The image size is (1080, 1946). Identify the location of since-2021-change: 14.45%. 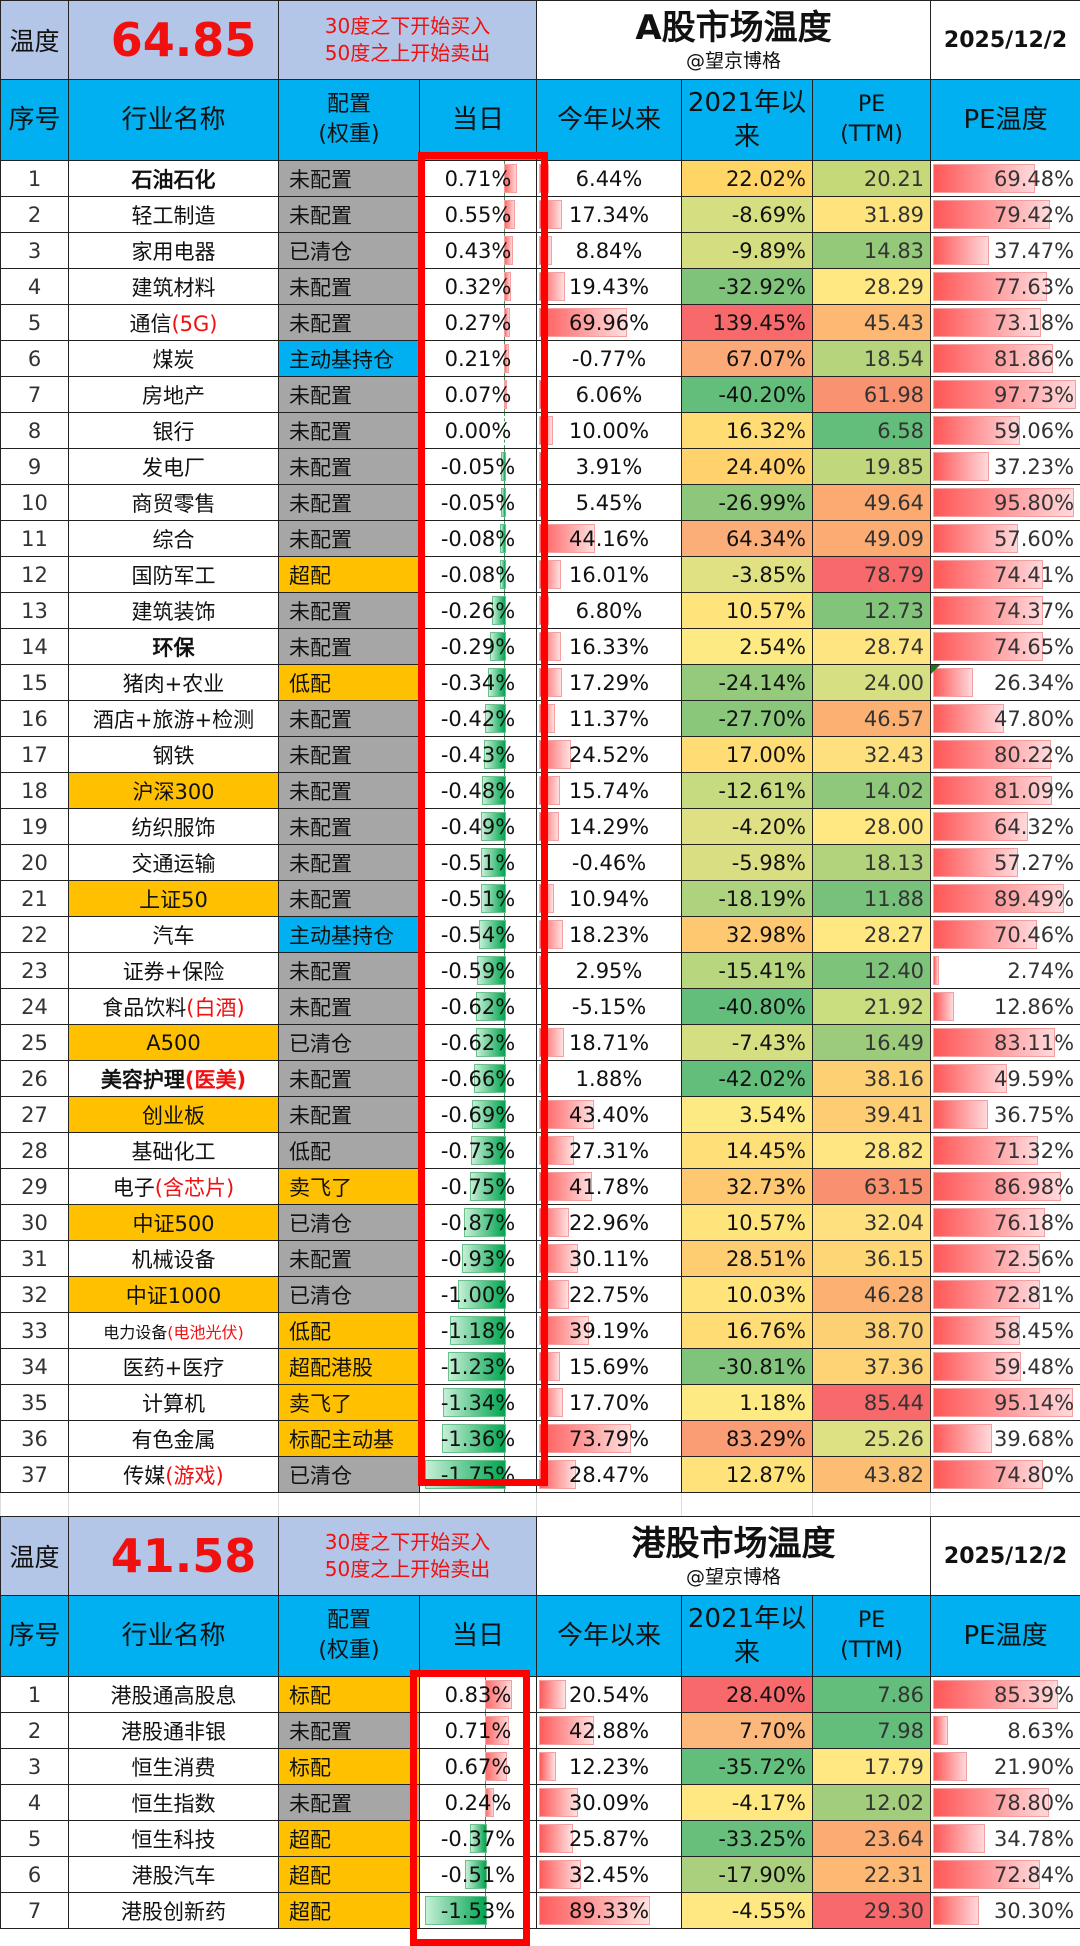
(747, 1150).